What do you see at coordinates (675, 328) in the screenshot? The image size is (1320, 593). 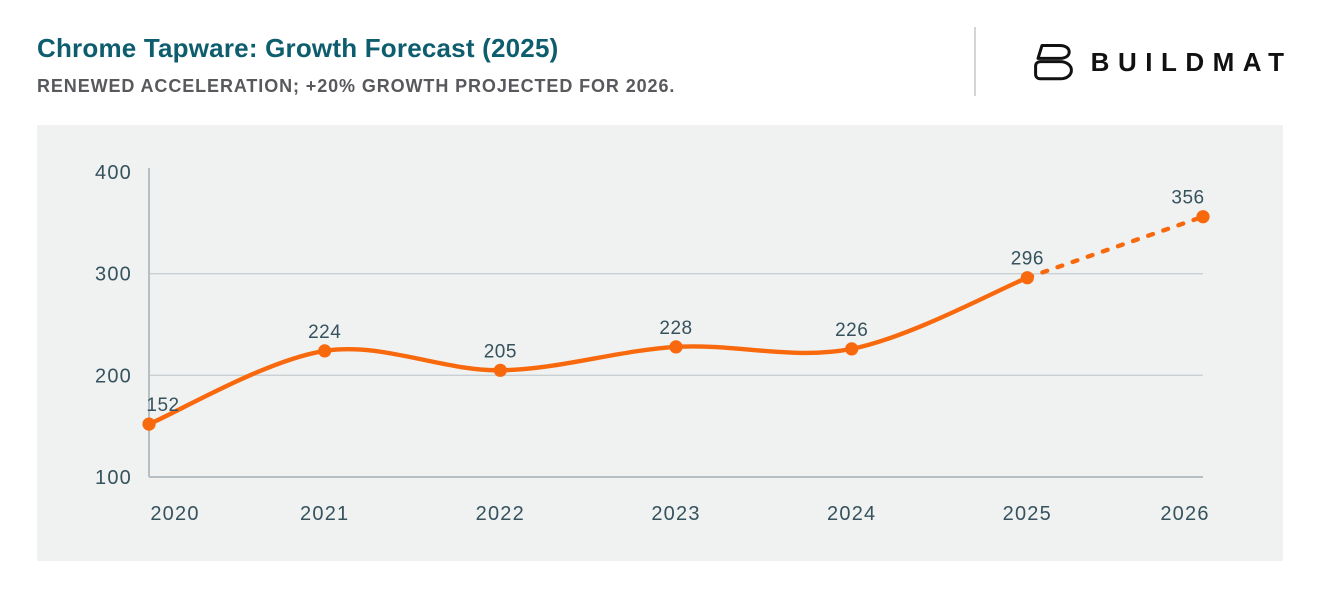 I see `data-point-value-label: 228` at bounding box center [675, 328].